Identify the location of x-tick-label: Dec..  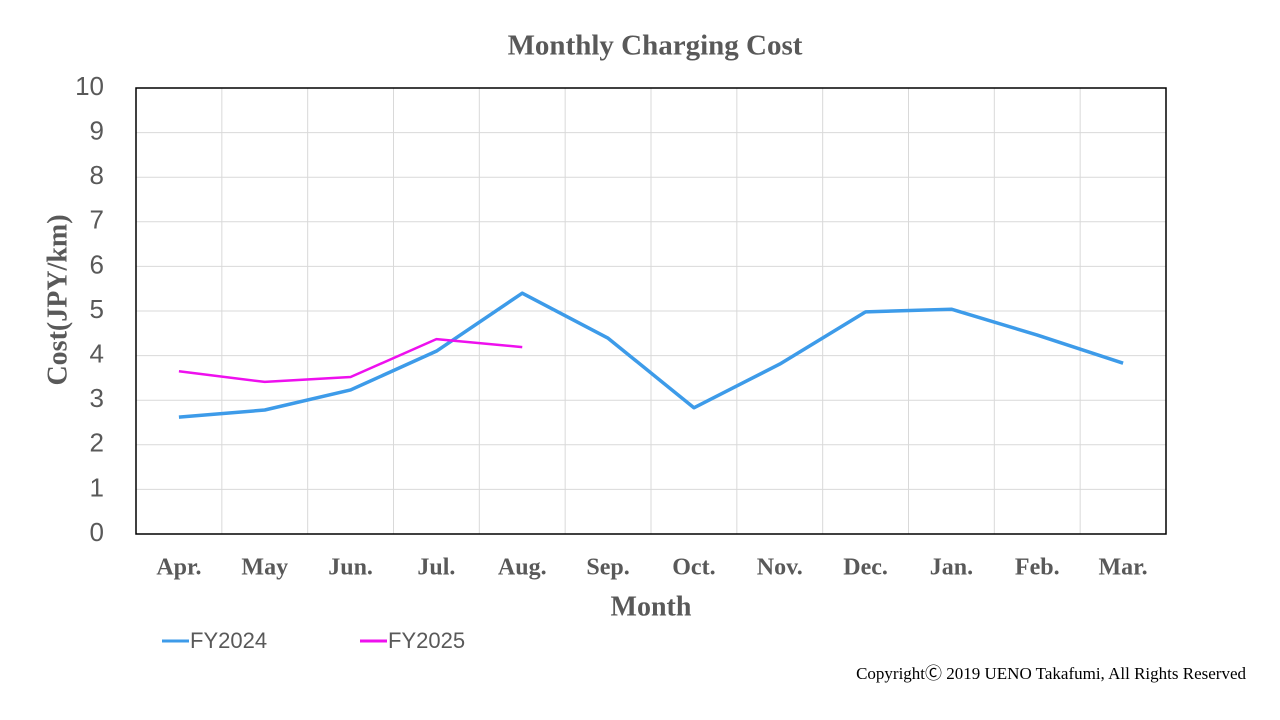
(865, 568).